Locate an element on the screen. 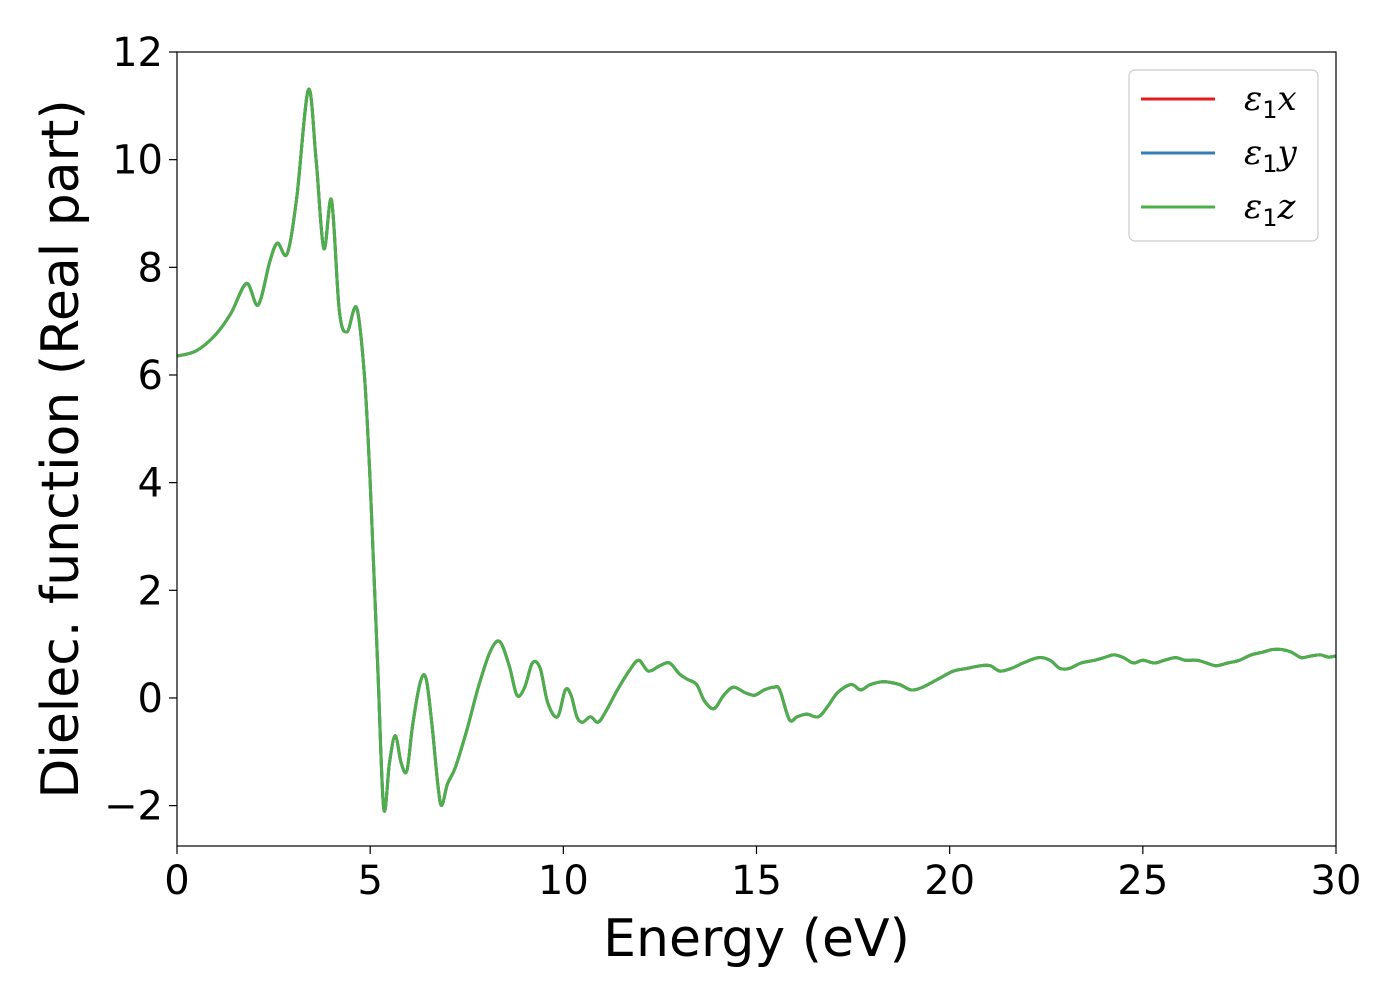 This screenshot has height=1000, width=1400. legend-axis: x is located at coordinates (1287, 99).